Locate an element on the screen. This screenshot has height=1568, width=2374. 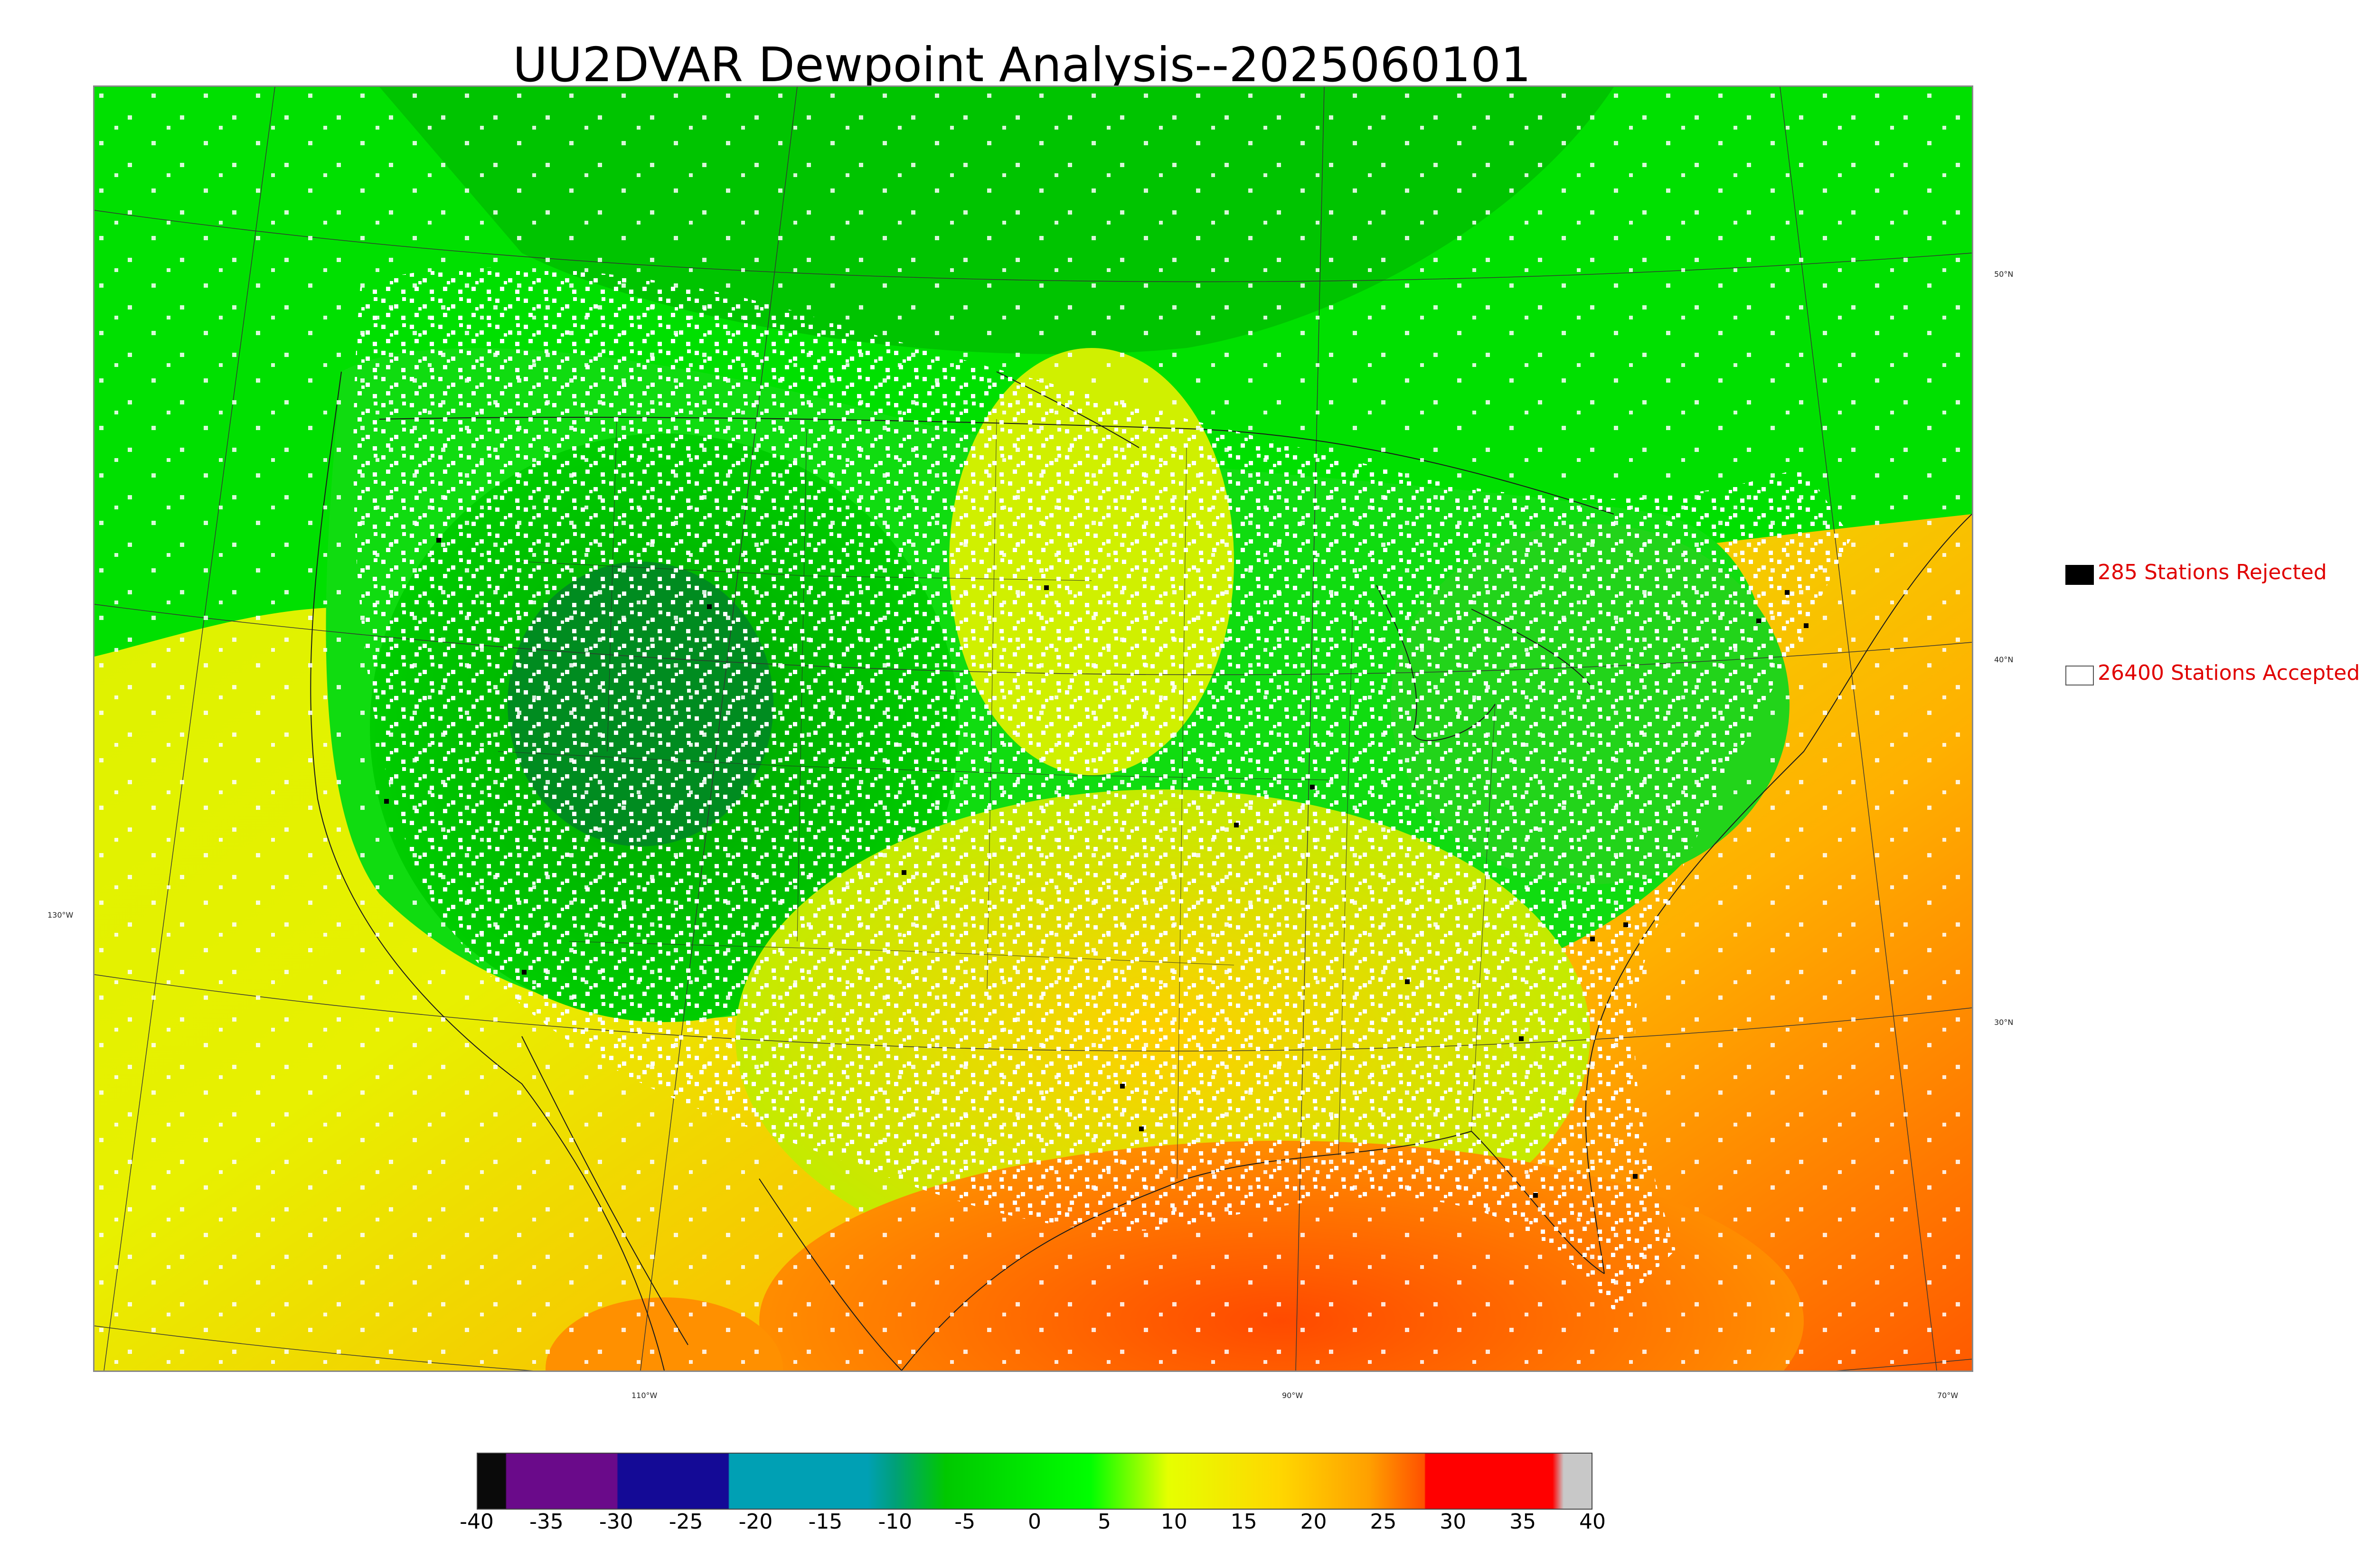
colorbar-ticks: -40 -35 -30 -25 -20 -15 -10 -5 0 5 10 15 20 25 30 35 40 is located at coordinates (1187, 1524).